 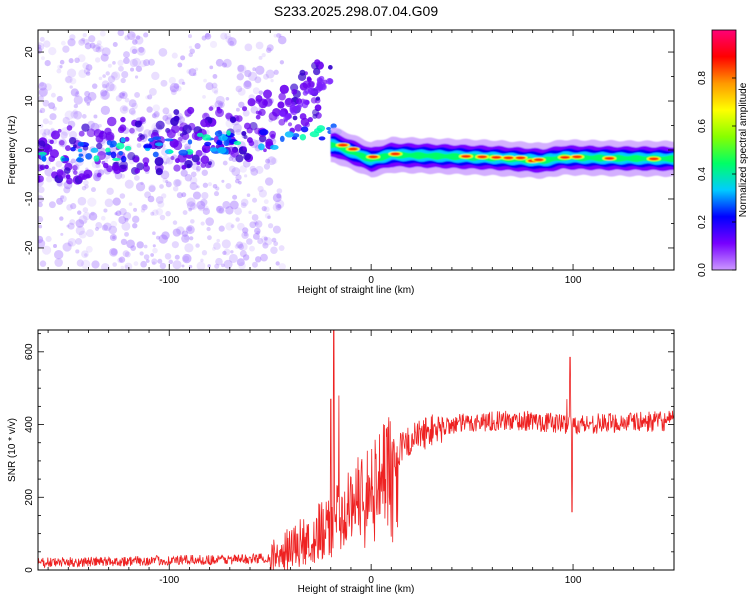 What do you see at coordinates (169, 580) in the screenshot?
I see `snr-x-tick-label: -100` at bounding box center [169, 580].